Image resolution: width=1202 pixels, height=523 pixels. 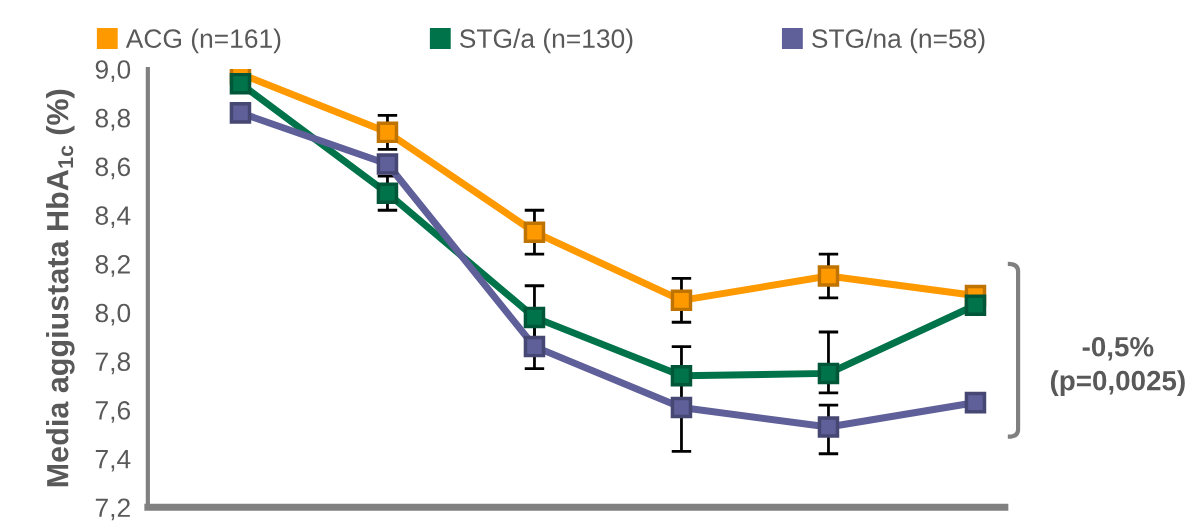 I want to click on y-tick-label: 8,2, so click(x=112, y=265).